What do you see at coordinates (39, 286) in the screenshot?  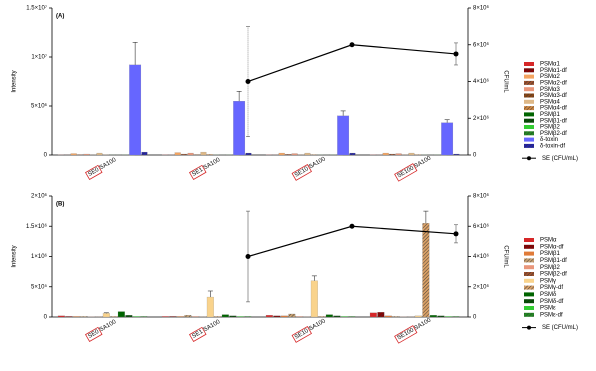 I see `tick-label: 5×10⁵` at bounding box center [39, 286].